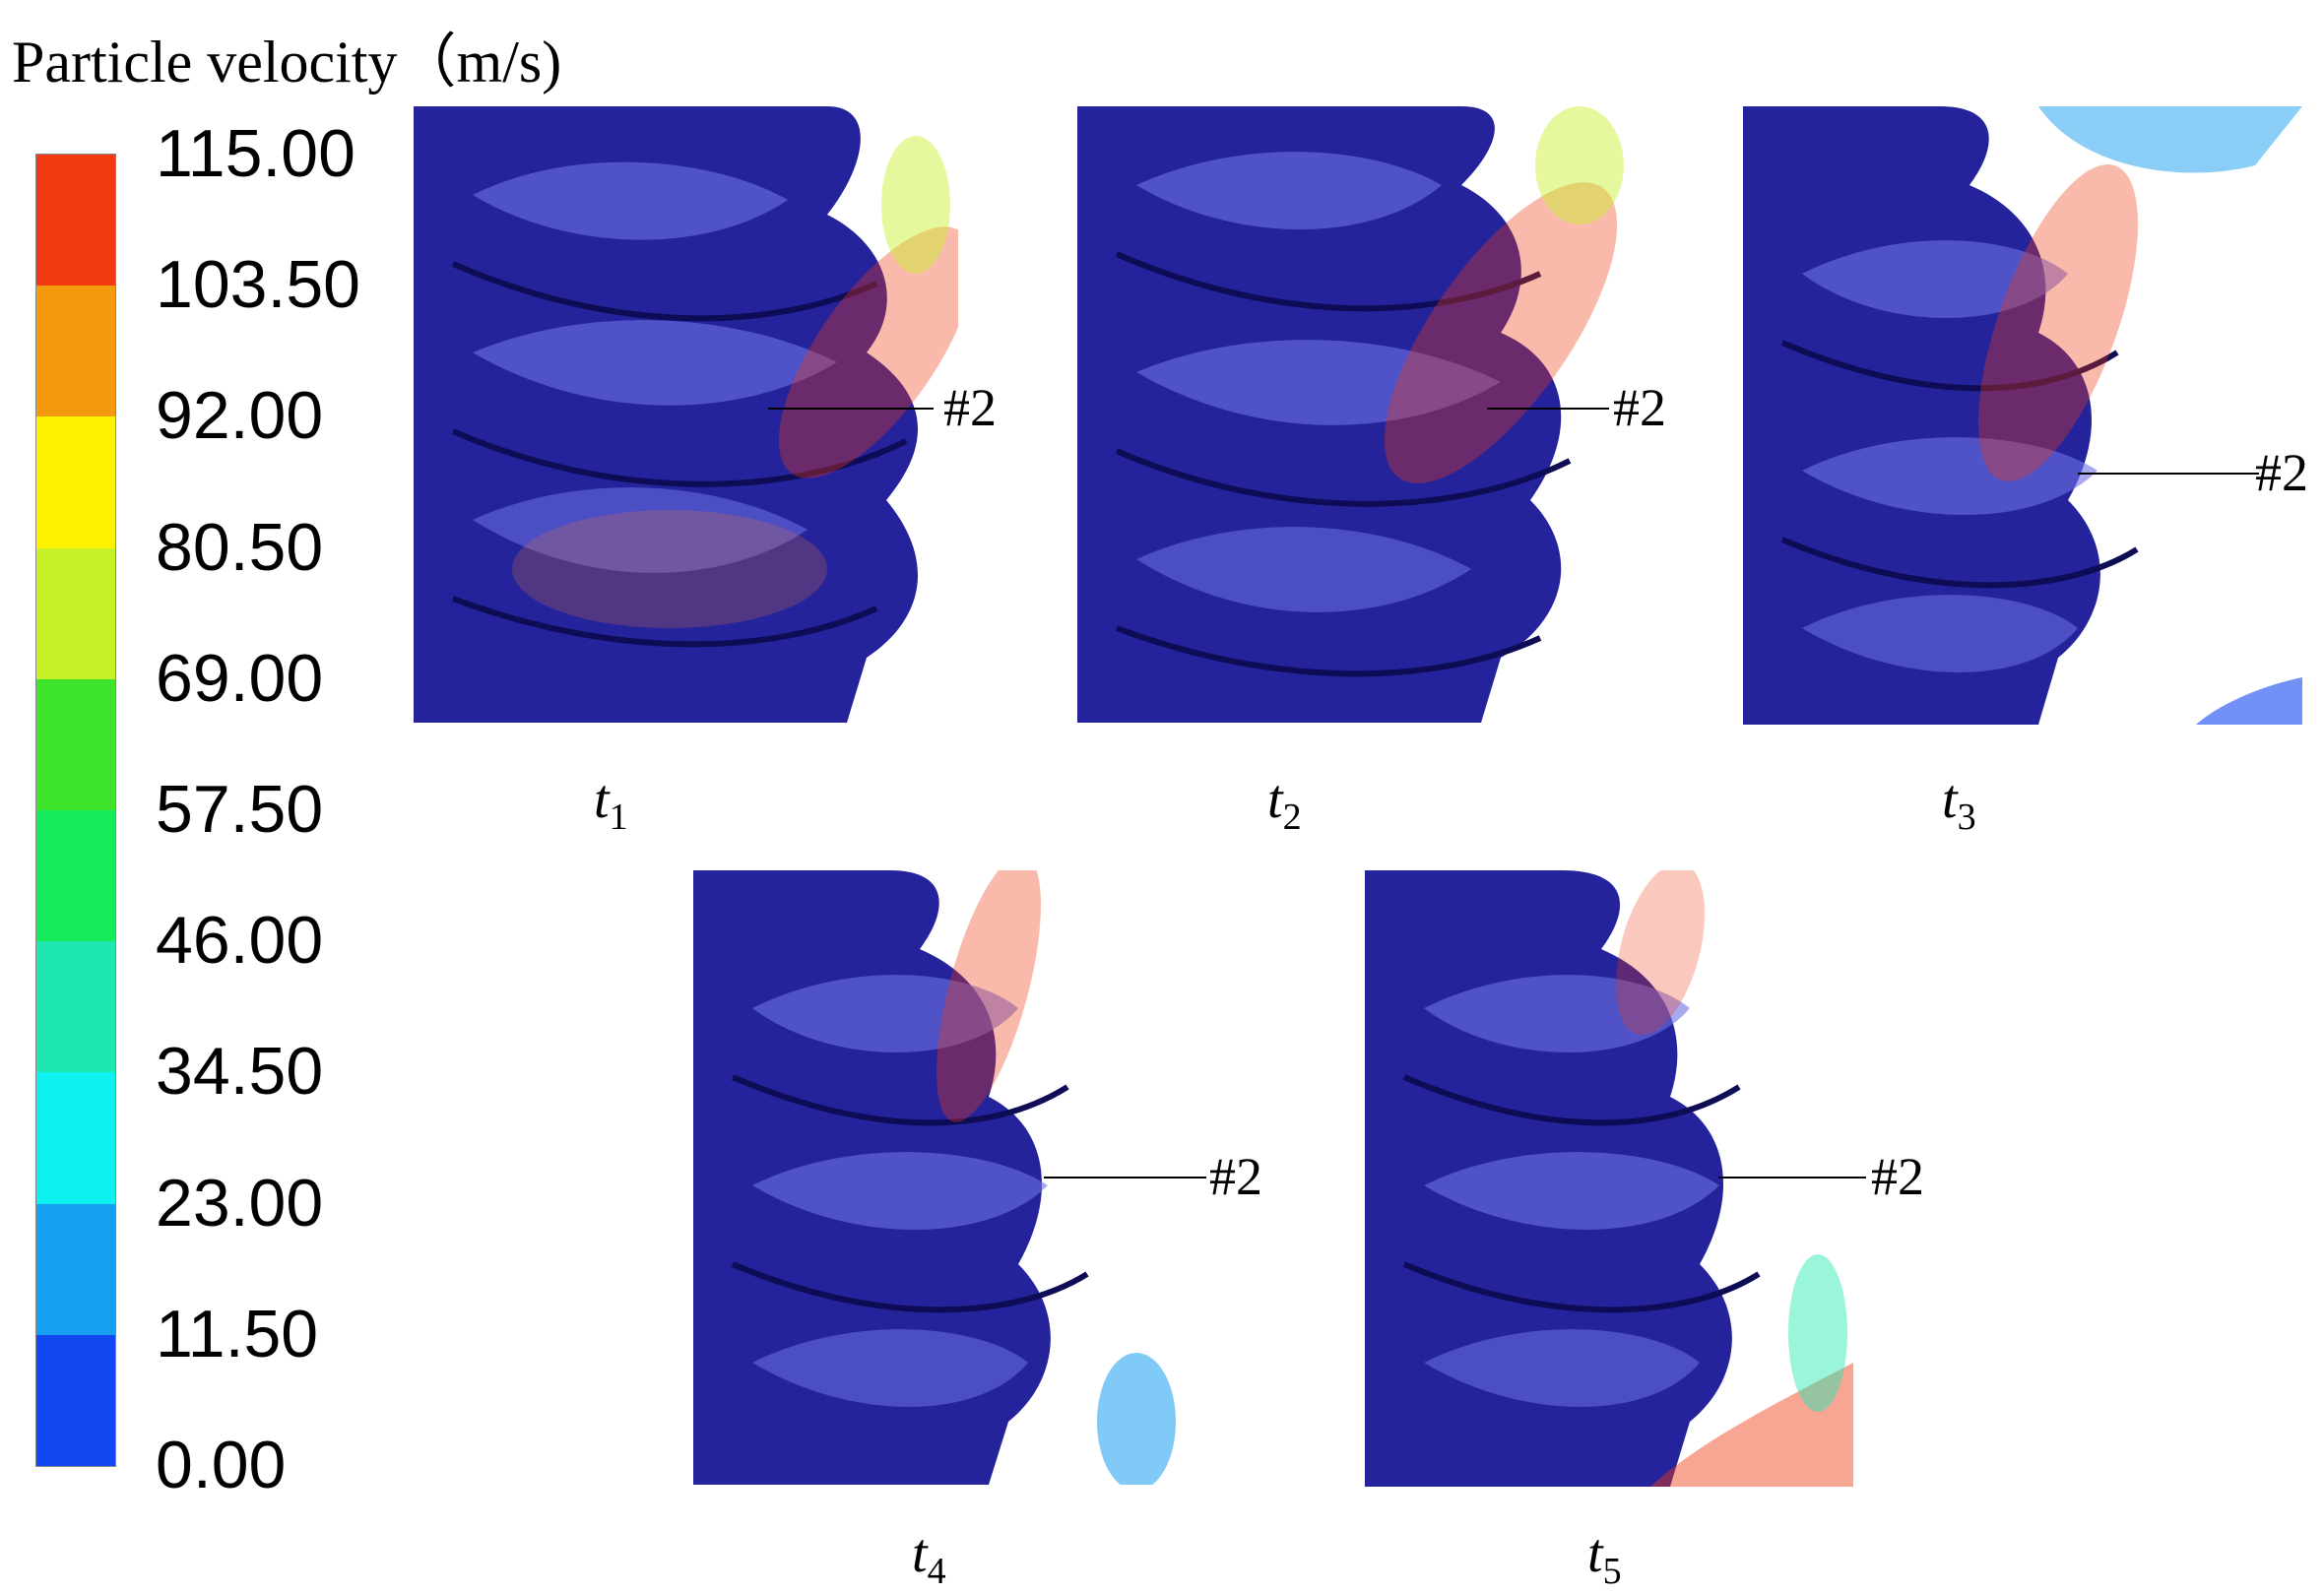 The image size is (2324, 1593). What do you see at coordinates (240, 1203) in the screenshot?
I see `colorbar-label: 23.00` at bounding box center [240, 1203].